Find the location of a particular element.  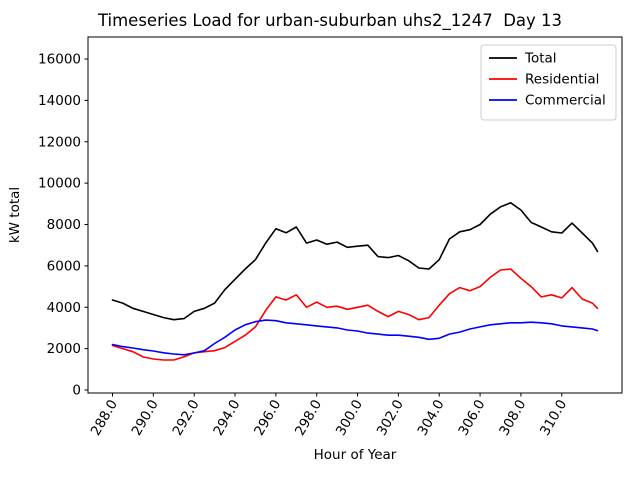

y-tick-label: 2000 is located at coordinates (64, 349).